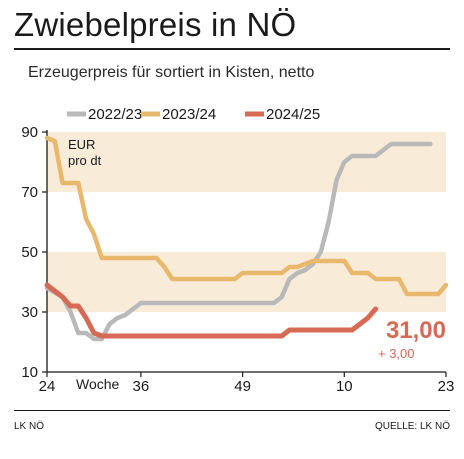  What do you see at coordinates (29, 372) in the screenshot?
I see `y-tick-label: 10` at bounding box center [29, 372].